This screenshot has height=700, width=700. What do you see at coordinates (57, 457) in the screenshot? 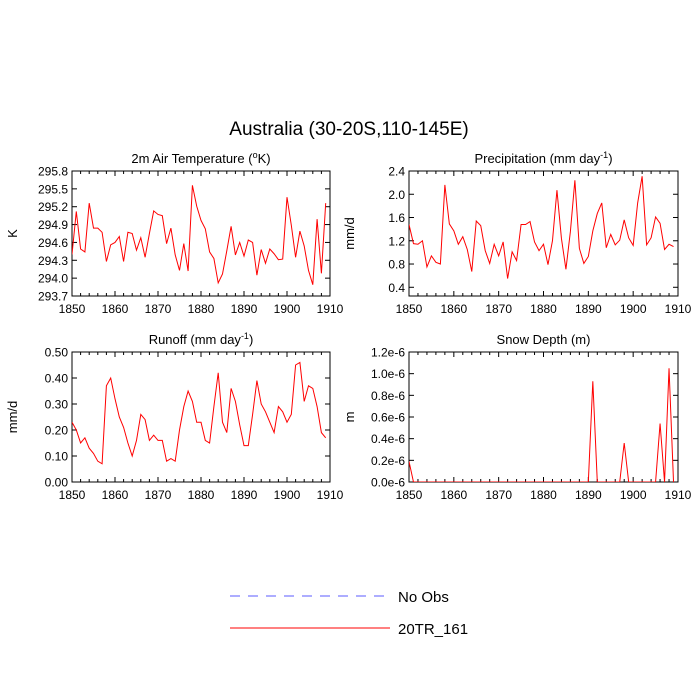
I see `y-tick-label: 0.10` at bounding box center [57, 457].